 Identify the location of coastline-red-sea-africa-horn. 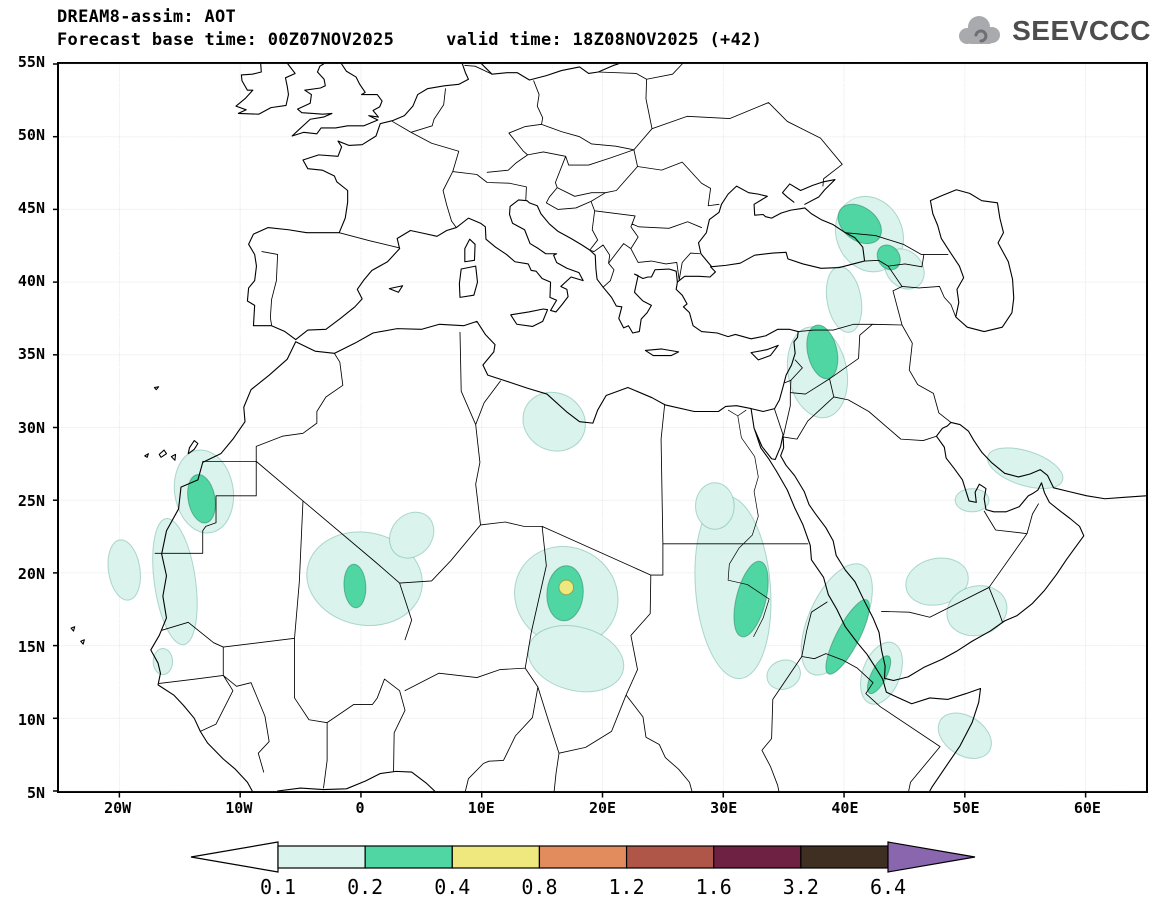
(868, 610).